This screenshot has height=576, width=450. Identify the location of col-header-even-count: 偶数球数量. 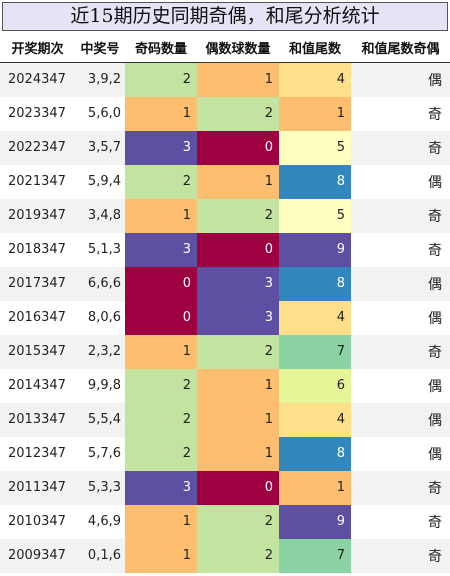
(238, 47).